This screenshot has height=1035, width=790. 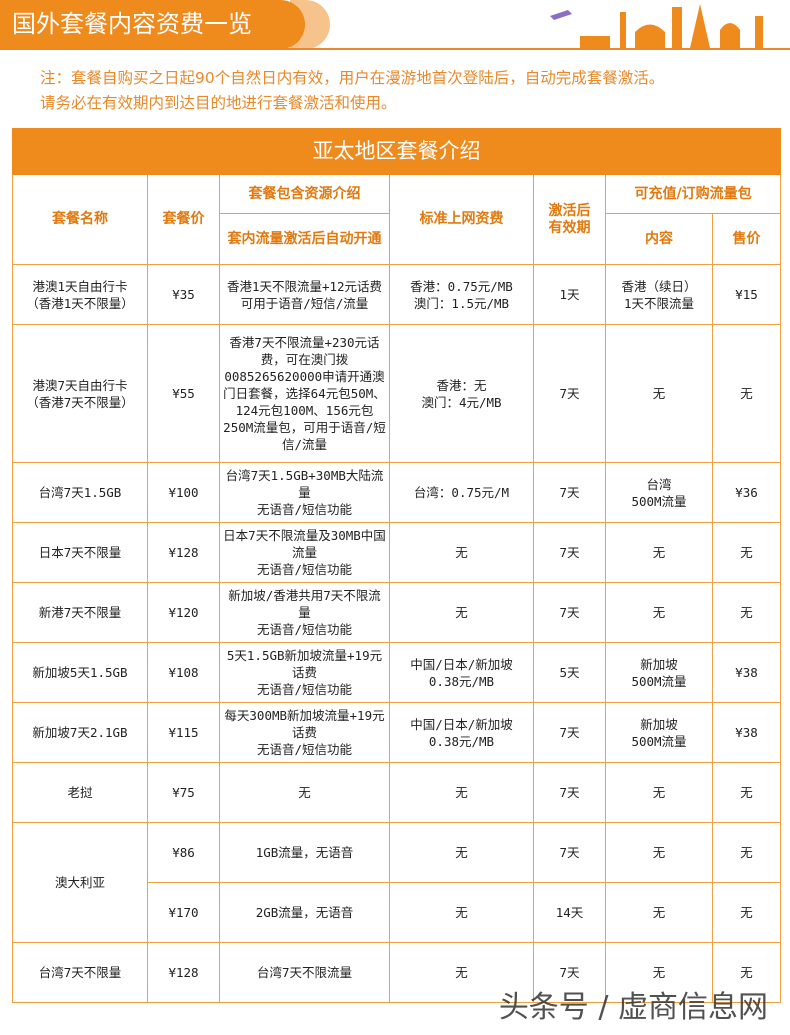 I want to click on cell-price: ¥120, so click(x=183, y=612).